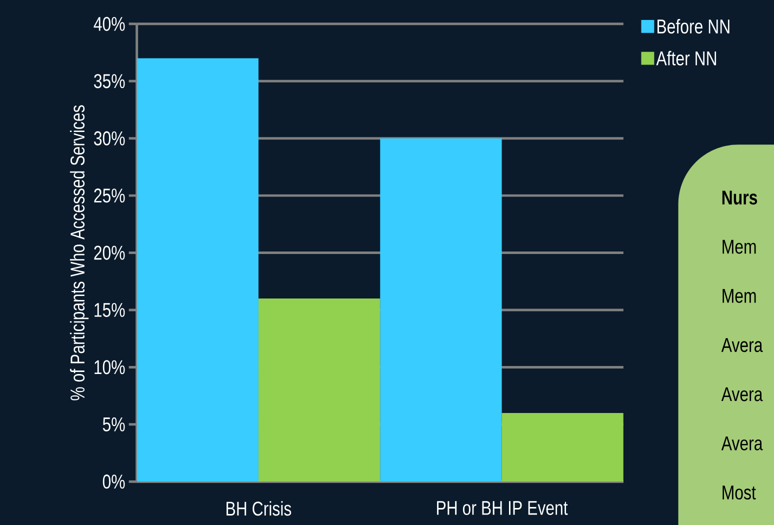 The width and height of the screenshot is (774, 525). What do you see at coordinates (113, 424) in the screenshot?
I see `y-tick-label: 5%` at bounding box center [113, 424].